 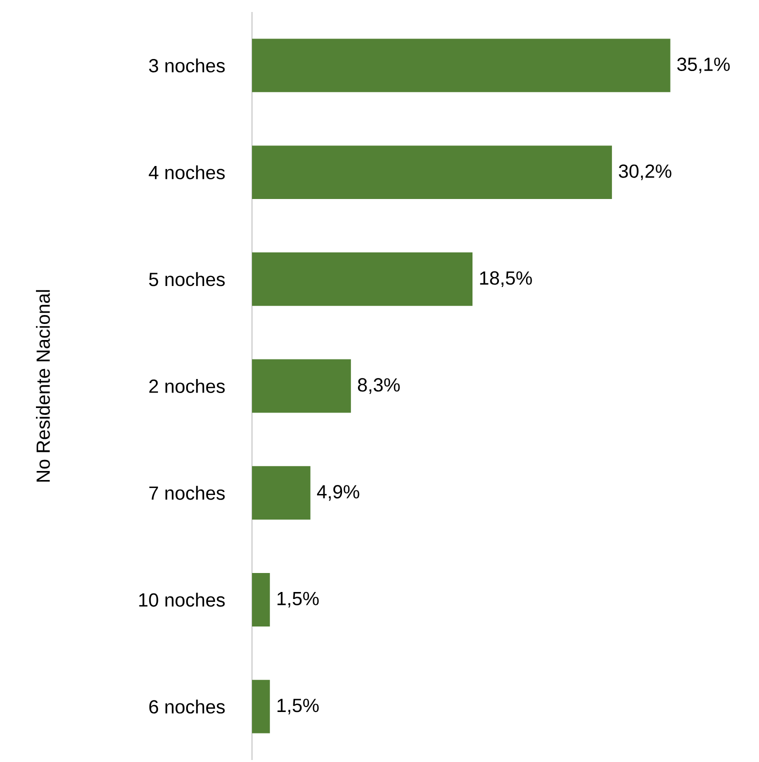 What do you see at coordinates (187, 707) in the screenshot?
I see `y-tick-label: 6 noches` at bounding box center [187, 707].